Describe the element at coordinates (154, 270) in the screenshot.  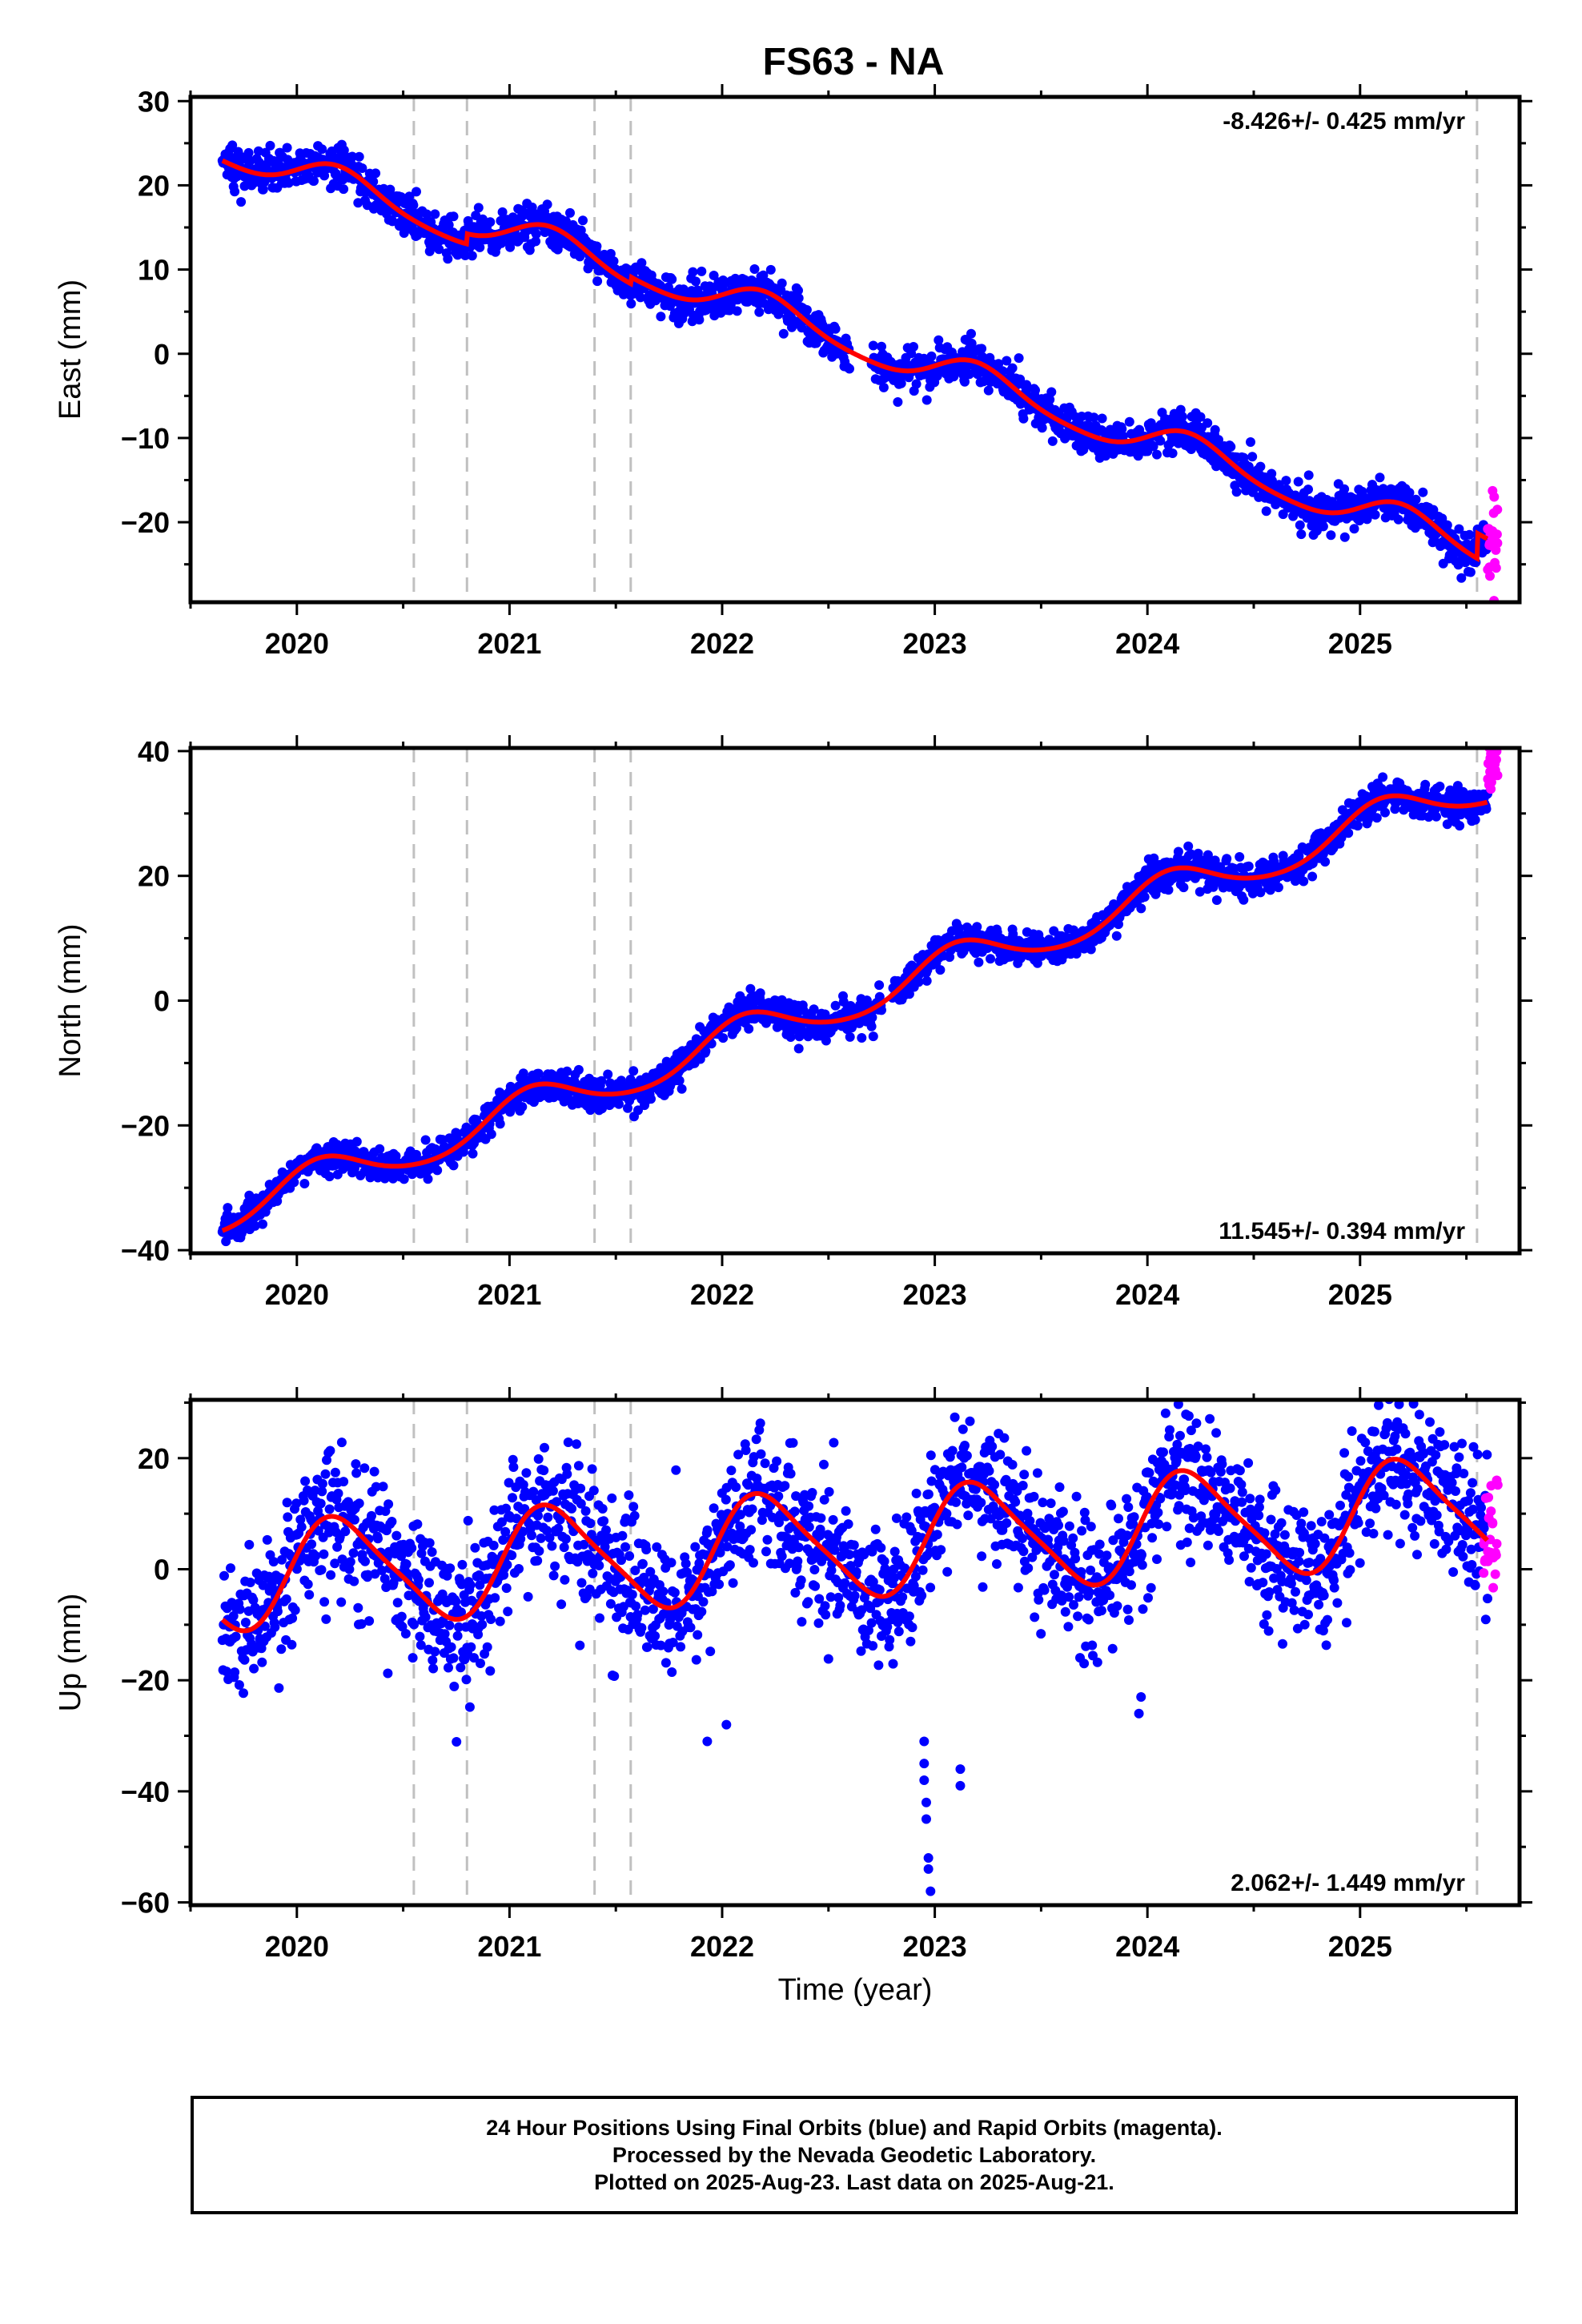
I see `east-y-tick-label: 10` at that location.